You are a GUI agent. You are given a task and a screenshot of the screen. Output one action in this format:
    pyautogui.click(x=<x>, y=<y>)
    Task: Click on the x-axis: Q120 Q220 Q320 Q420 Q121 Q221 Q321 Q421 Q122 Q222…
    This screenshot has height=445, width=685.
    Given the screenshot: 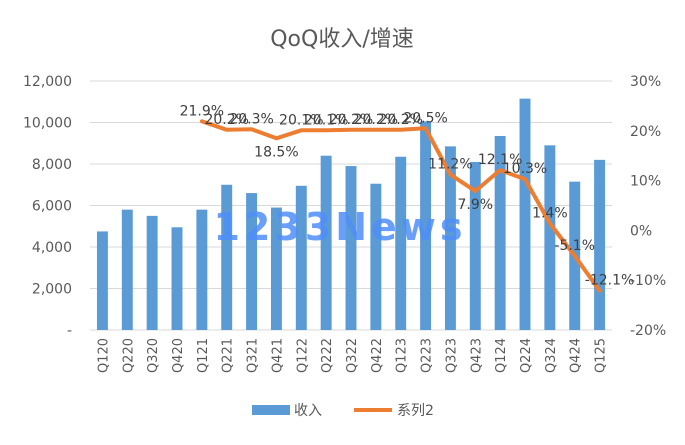 What is the action you would take?
    pyautogui.click(x=352, y=355)
    